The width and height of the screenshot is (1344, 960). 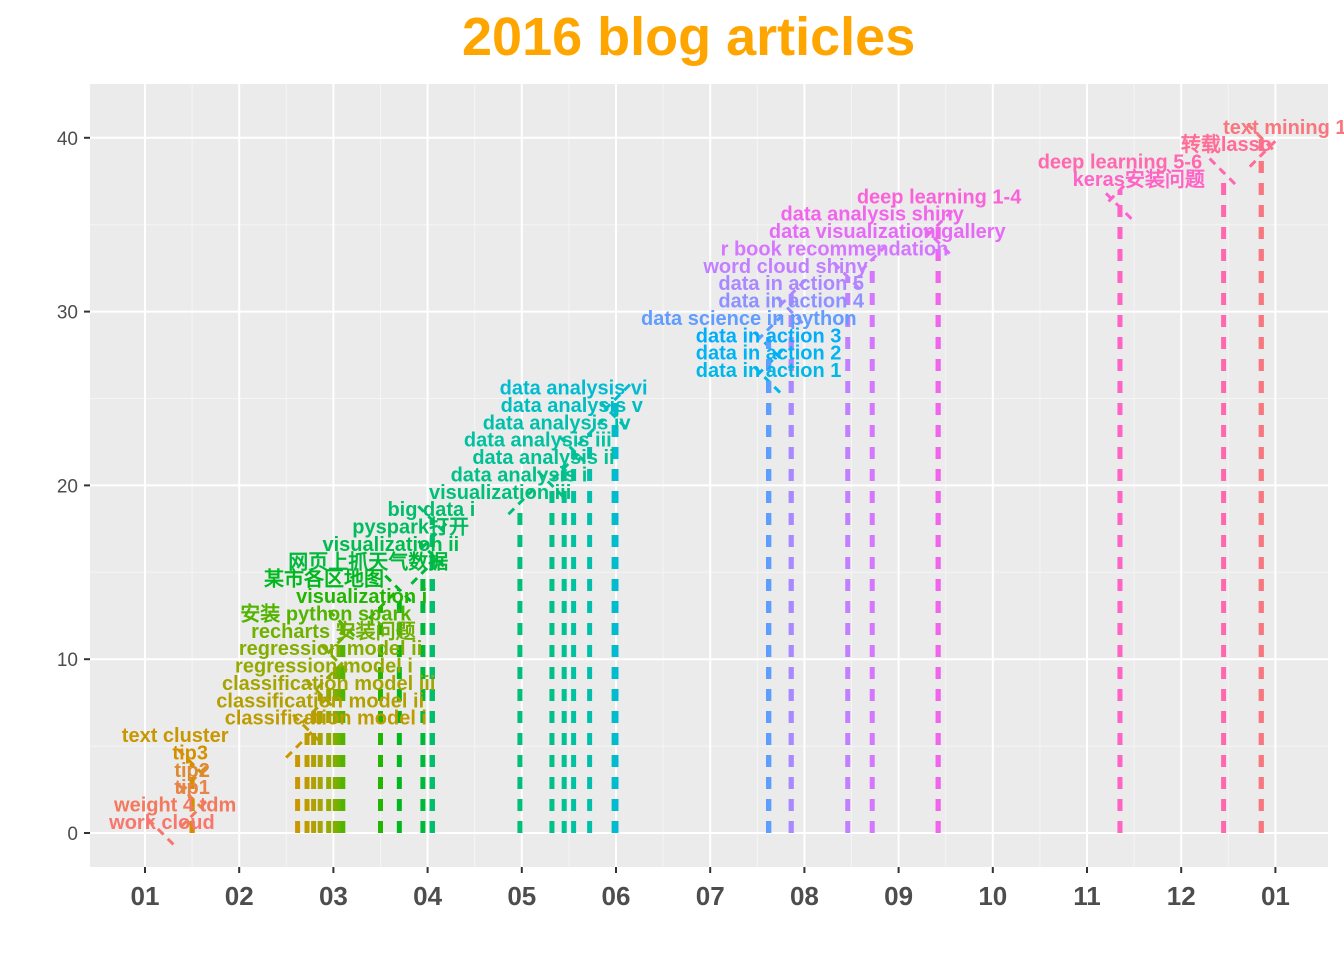 I want to click on x-tick-label: 06, so click(x=616, y=896).